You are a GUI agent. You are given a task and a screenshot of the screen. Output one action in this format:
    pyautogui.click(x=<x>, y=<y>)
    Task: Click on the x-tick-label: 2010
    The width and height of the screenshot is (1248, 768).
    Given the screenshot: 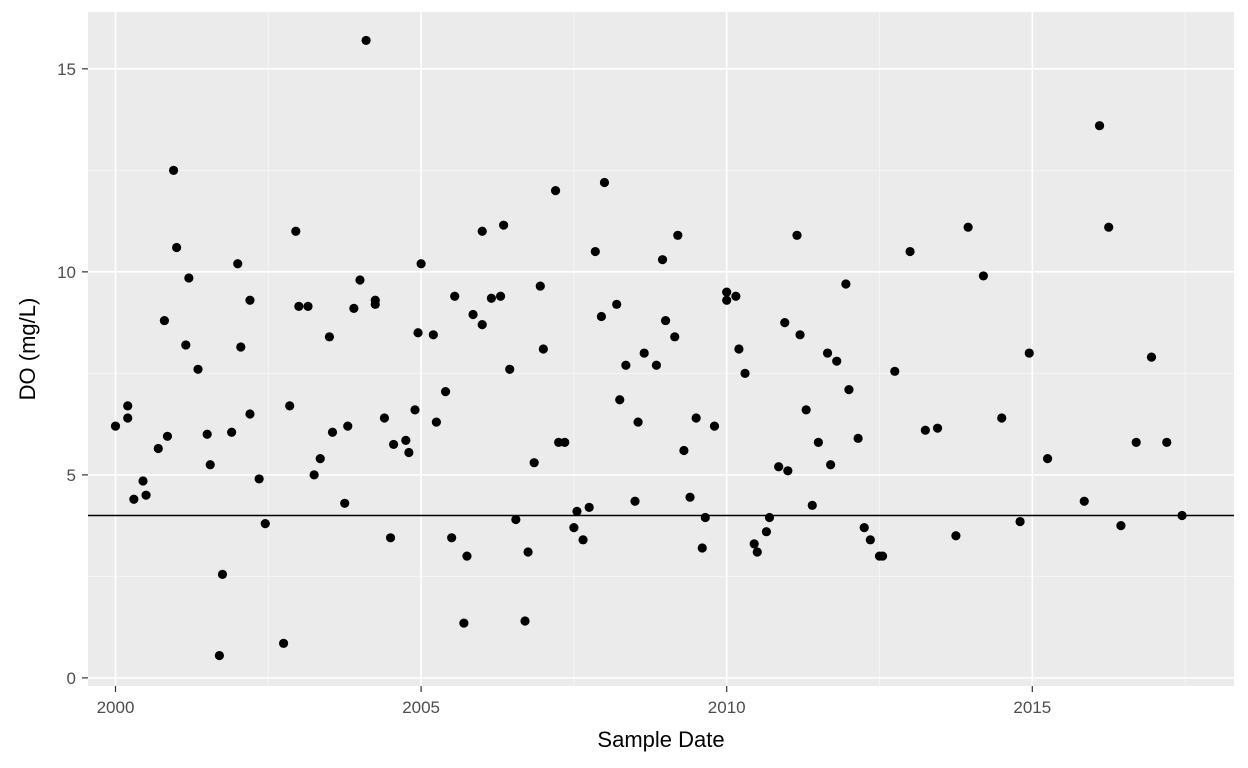 What is the action you would take?
    pyautogui.click(x=727, y=707)
    